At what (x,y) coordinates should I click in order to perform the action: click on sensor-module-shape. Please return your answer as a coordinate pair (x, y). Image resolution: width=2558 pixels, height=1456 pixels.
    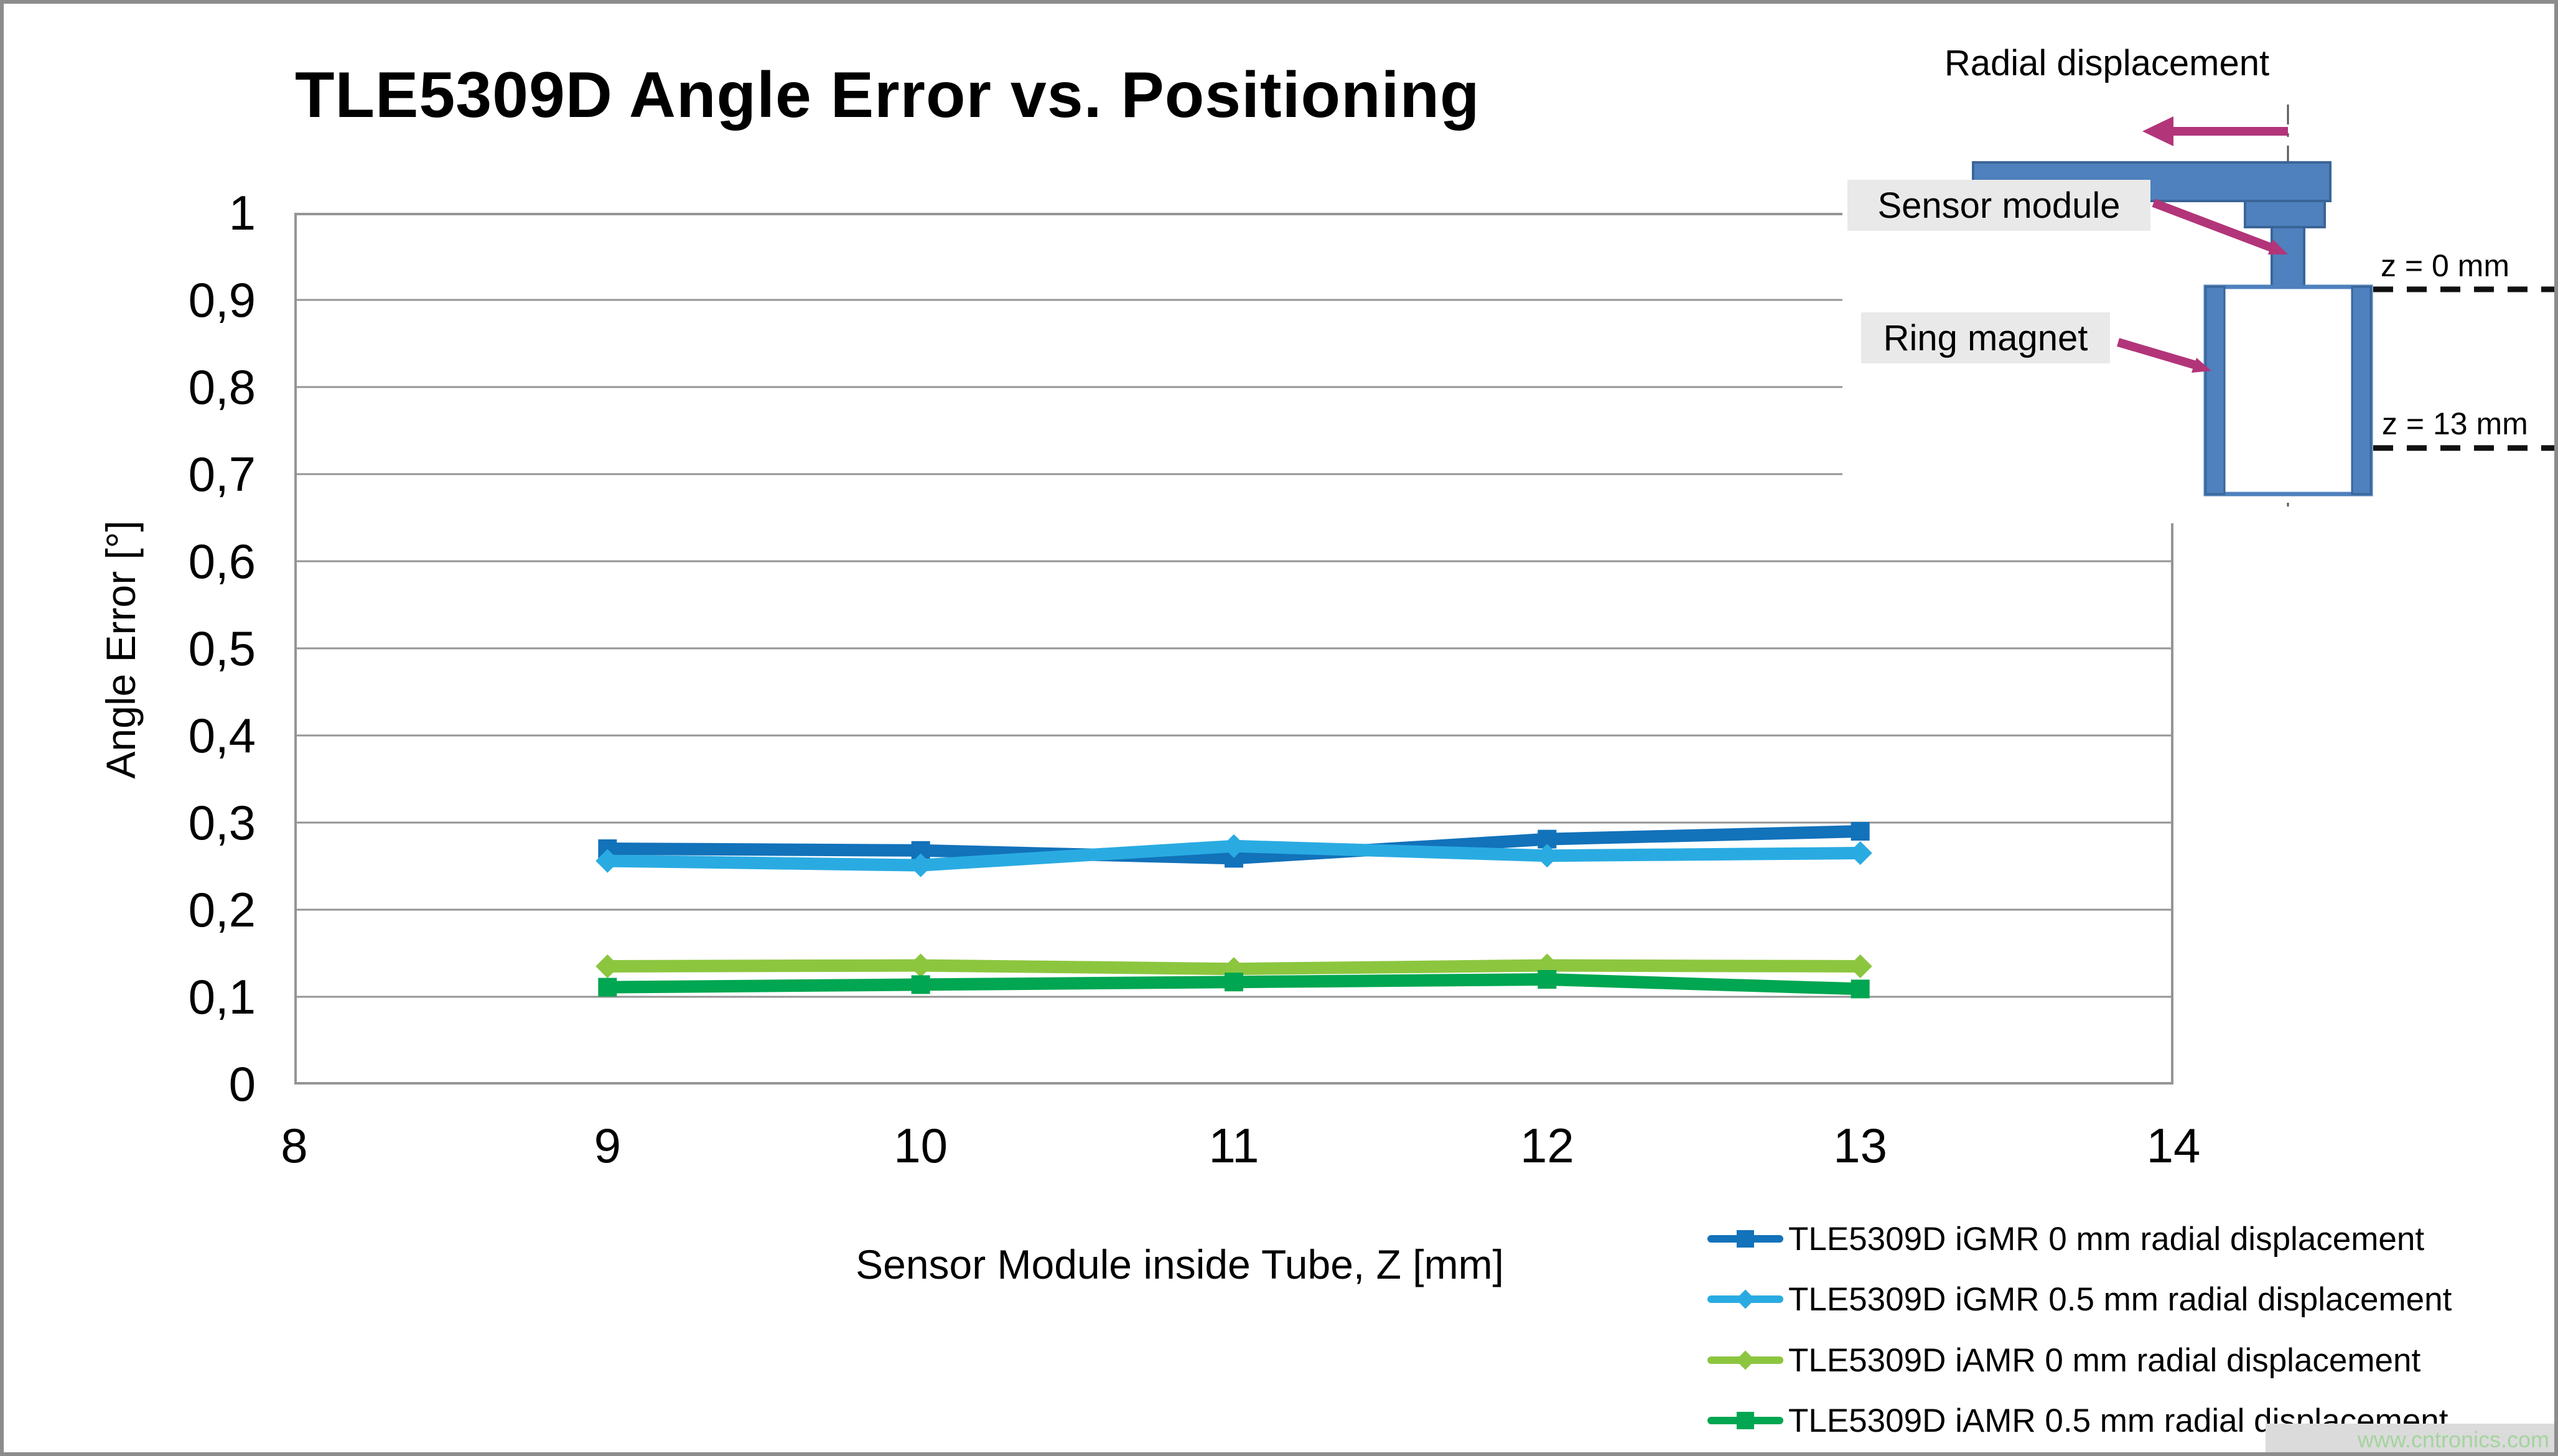
    Looking at the image, I should click on (2288, 259).